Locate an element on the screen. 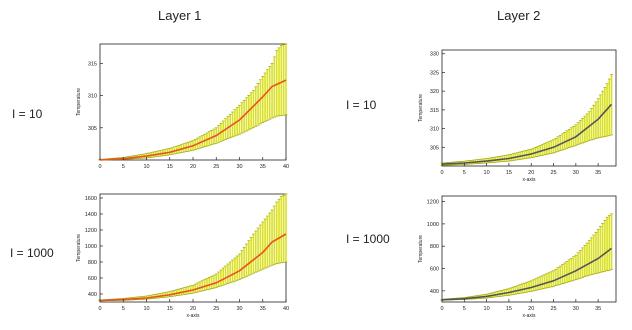 The height and width of the screenshot is (330, 632). row-label-bottom-right: I = 1000 is located at coordinates (368, 239).